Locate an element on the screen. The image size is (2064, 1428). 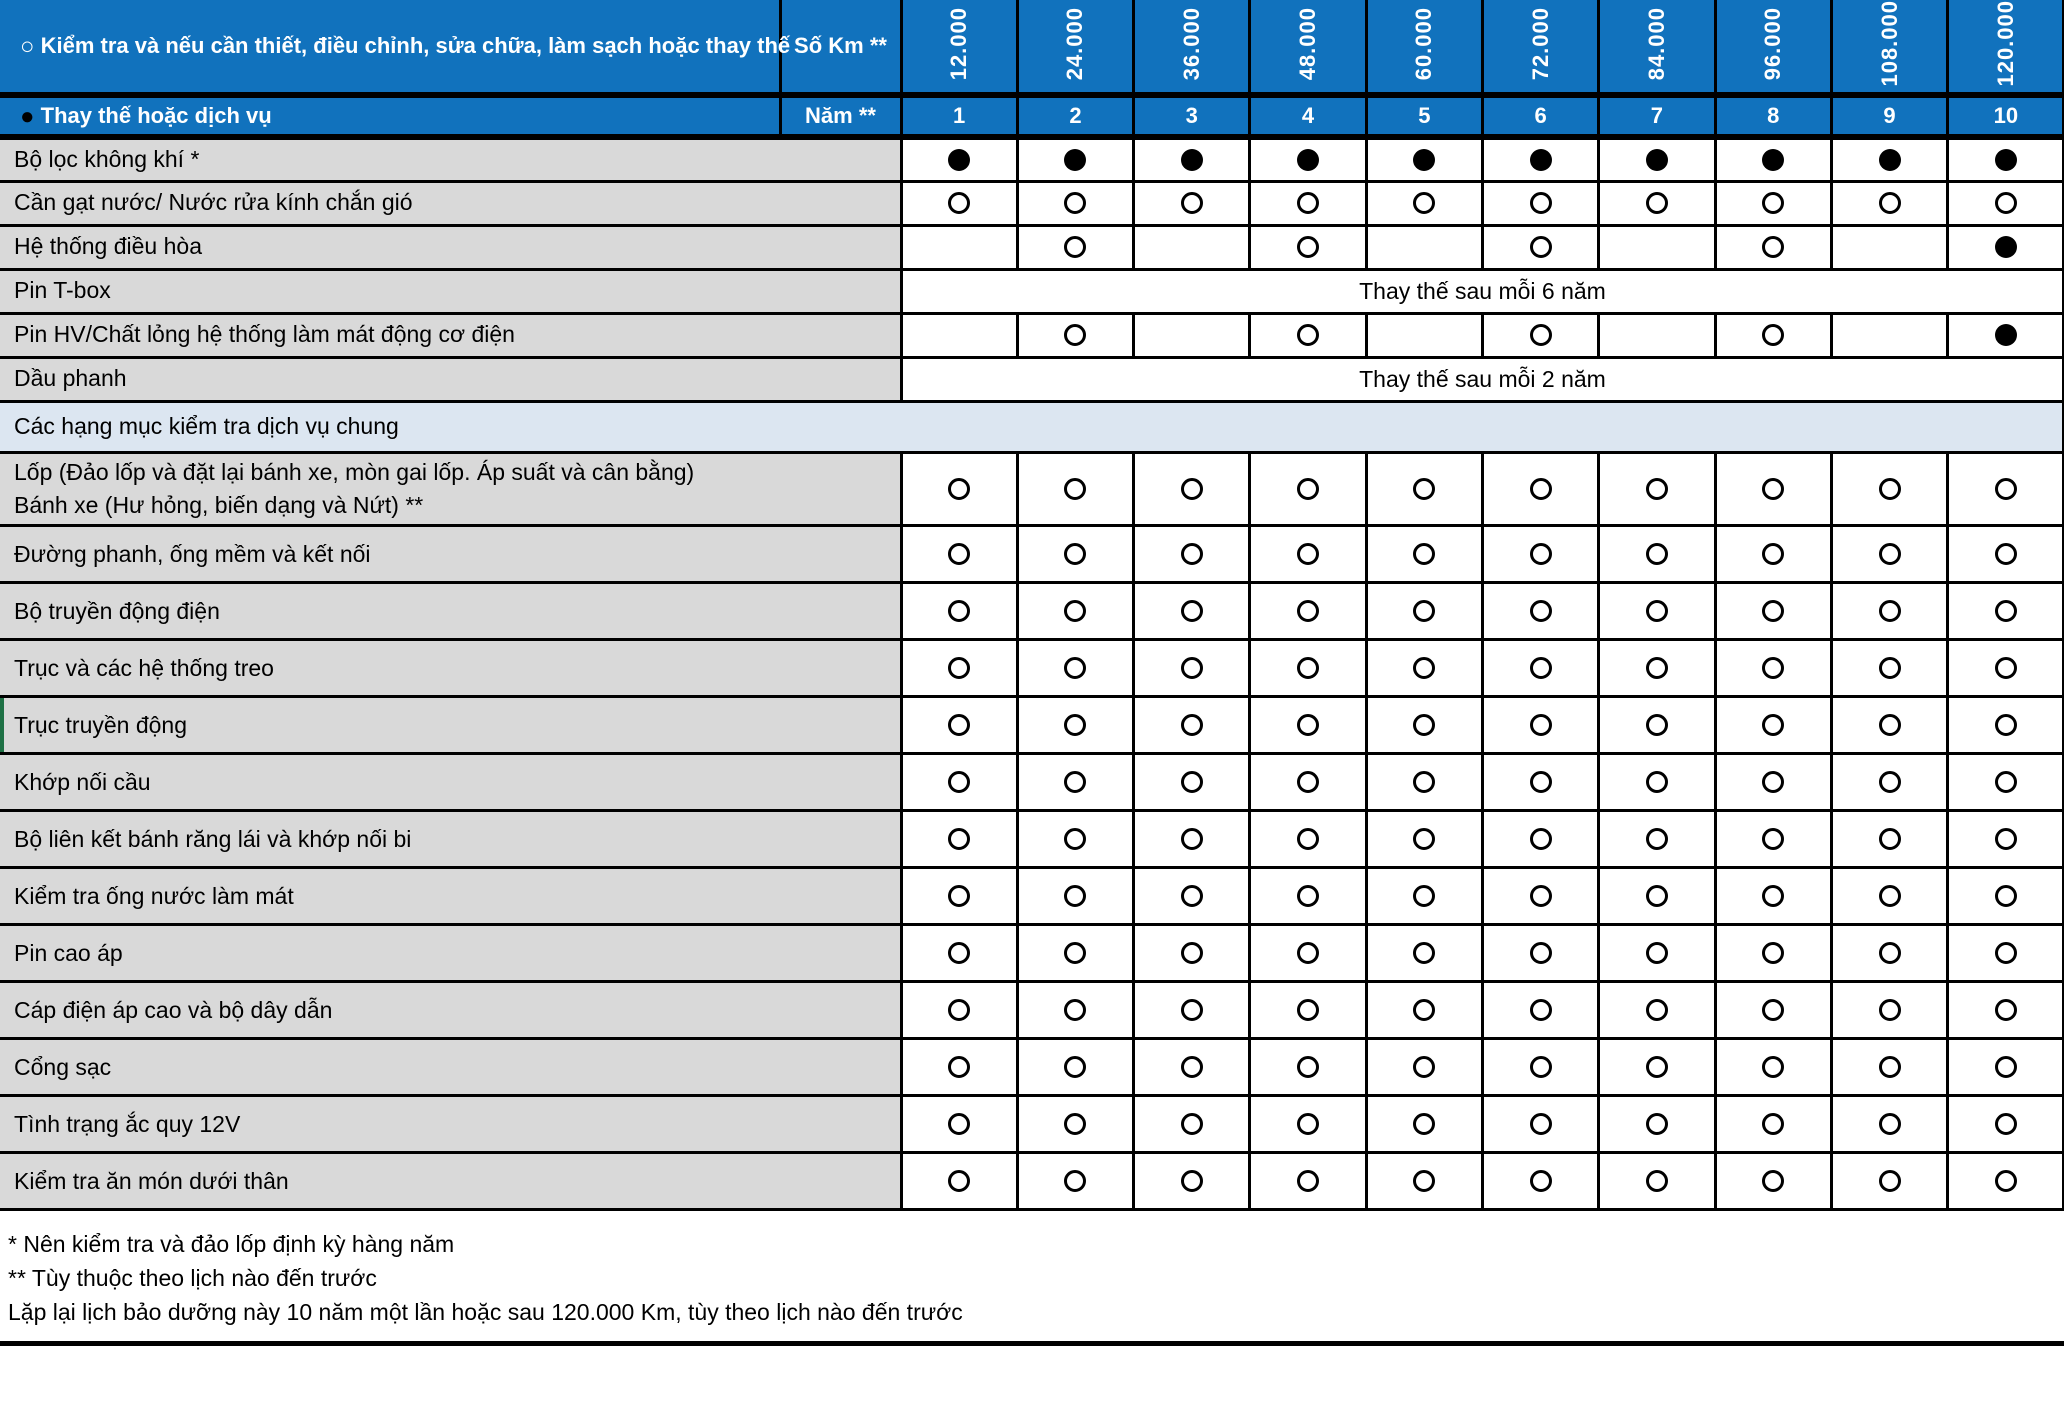
year-header-cell: 4 is located at coordinates (1308, 116).